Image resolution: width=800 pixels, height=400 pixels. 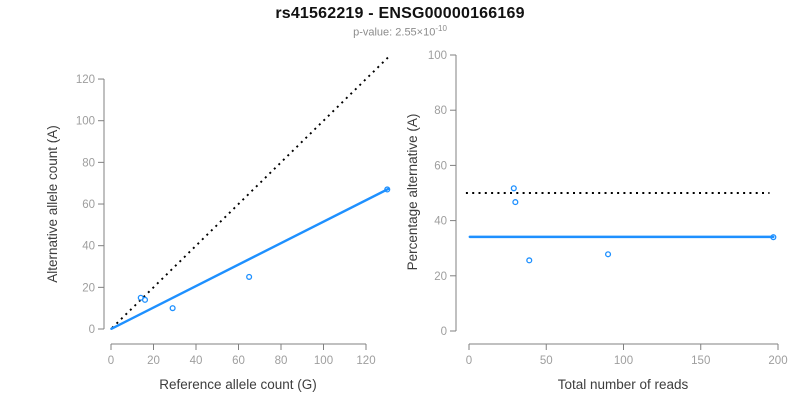 What do you see at coordinates (196, 361) in the screenshot?
I see `x-tick-label: 40` at bounding box center [196, 361].